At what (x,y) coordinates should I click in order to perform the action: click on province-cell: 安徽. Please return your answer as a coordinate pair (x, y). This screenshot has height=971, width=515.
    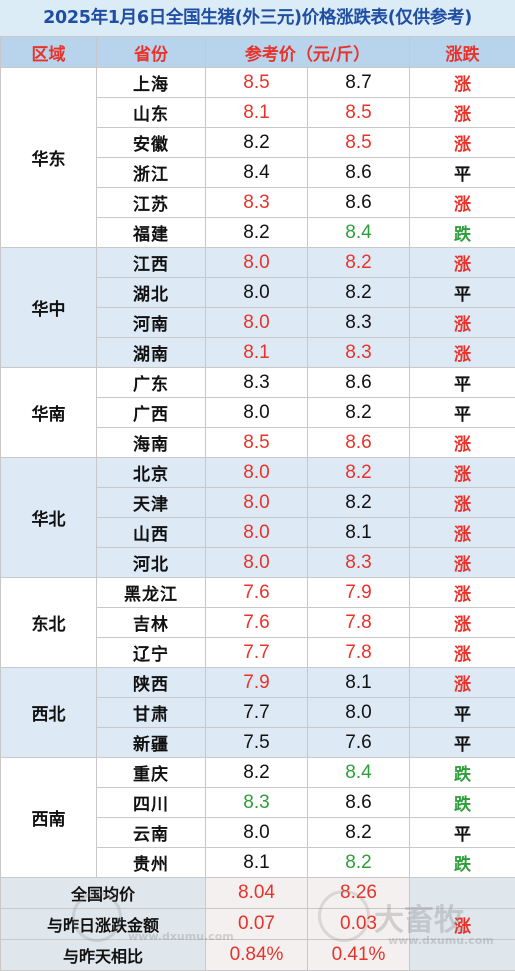
    Looking at the image, I should click on (151, 143).